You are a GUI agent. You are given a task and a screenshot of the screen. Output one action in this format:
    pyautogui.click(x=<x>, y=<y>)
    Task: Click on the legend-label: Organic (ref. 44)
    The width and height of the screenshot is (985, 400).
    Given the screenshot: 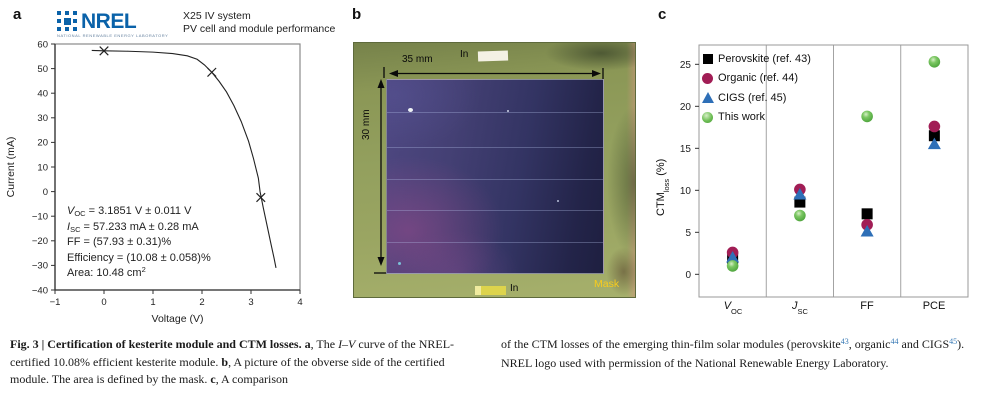 What is the action you would take?
    pyautogui.click(x=758, y=78)
    